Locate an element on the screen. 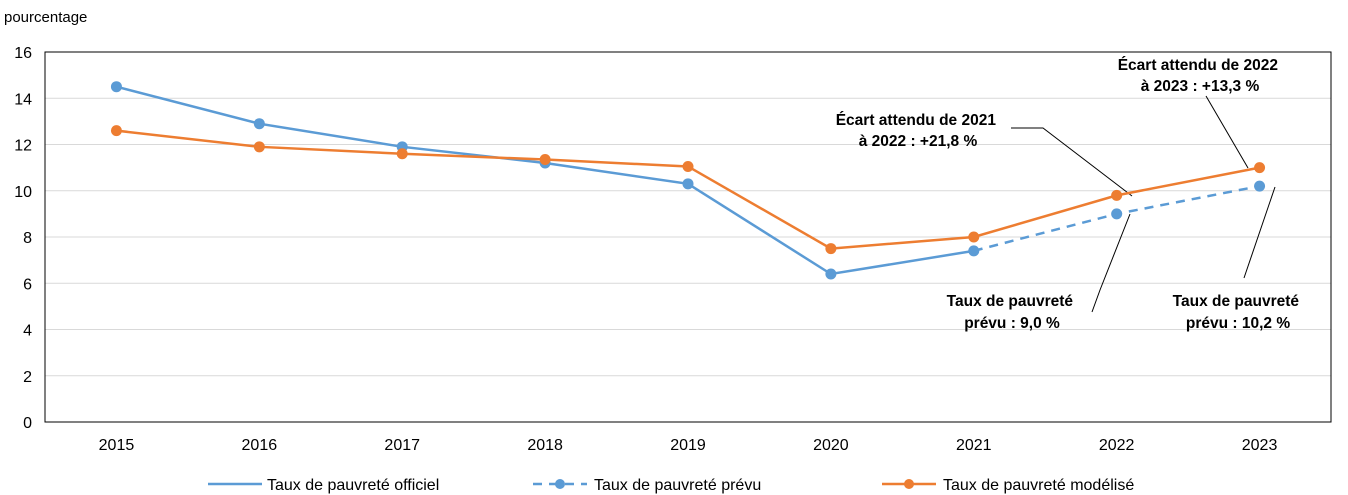 This screenshot has height=495, width=1348. annotation-gap-2021-2022-line-2: à 2022 : +21,8 % is located at coordinates (918, 141).